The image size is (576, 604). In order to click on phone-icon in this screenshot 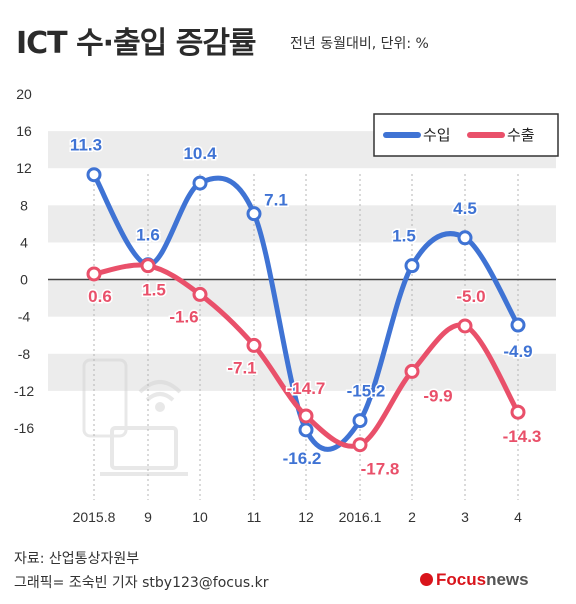, I will do `click(105, 398)`.